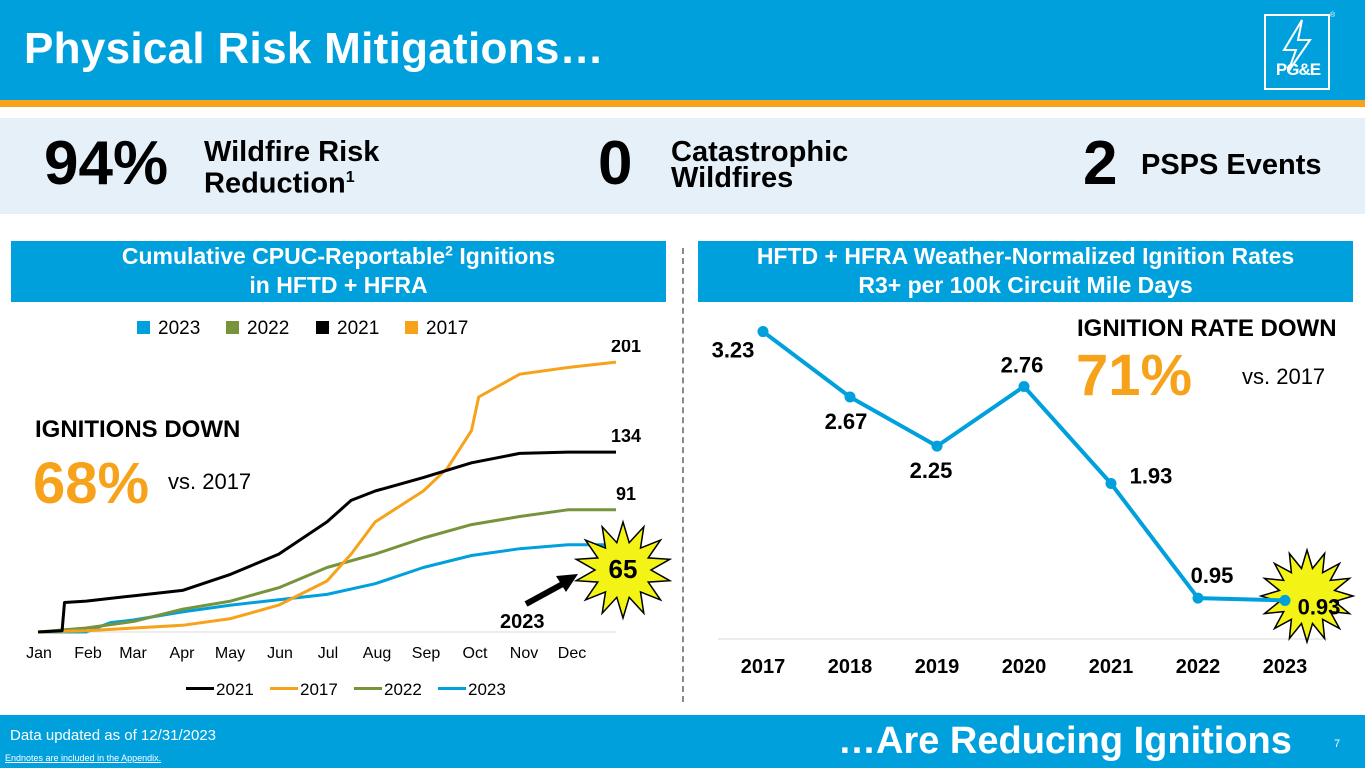 Image resolution: width=1365 pixels, height=768 pixels. I want to click on legend-bottom-2022-label: 2022, so click(403, 689).